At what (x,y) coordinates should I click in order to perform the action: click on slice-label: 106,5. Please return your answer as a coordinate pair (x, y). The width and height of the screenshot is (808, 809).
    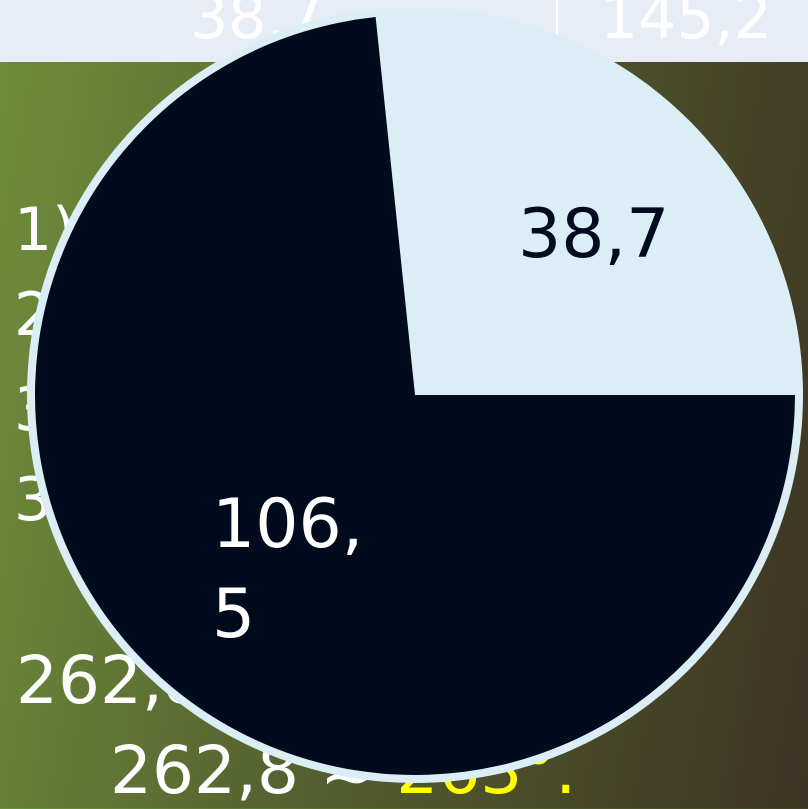
    Looking at the image, I should click on (288, 569).